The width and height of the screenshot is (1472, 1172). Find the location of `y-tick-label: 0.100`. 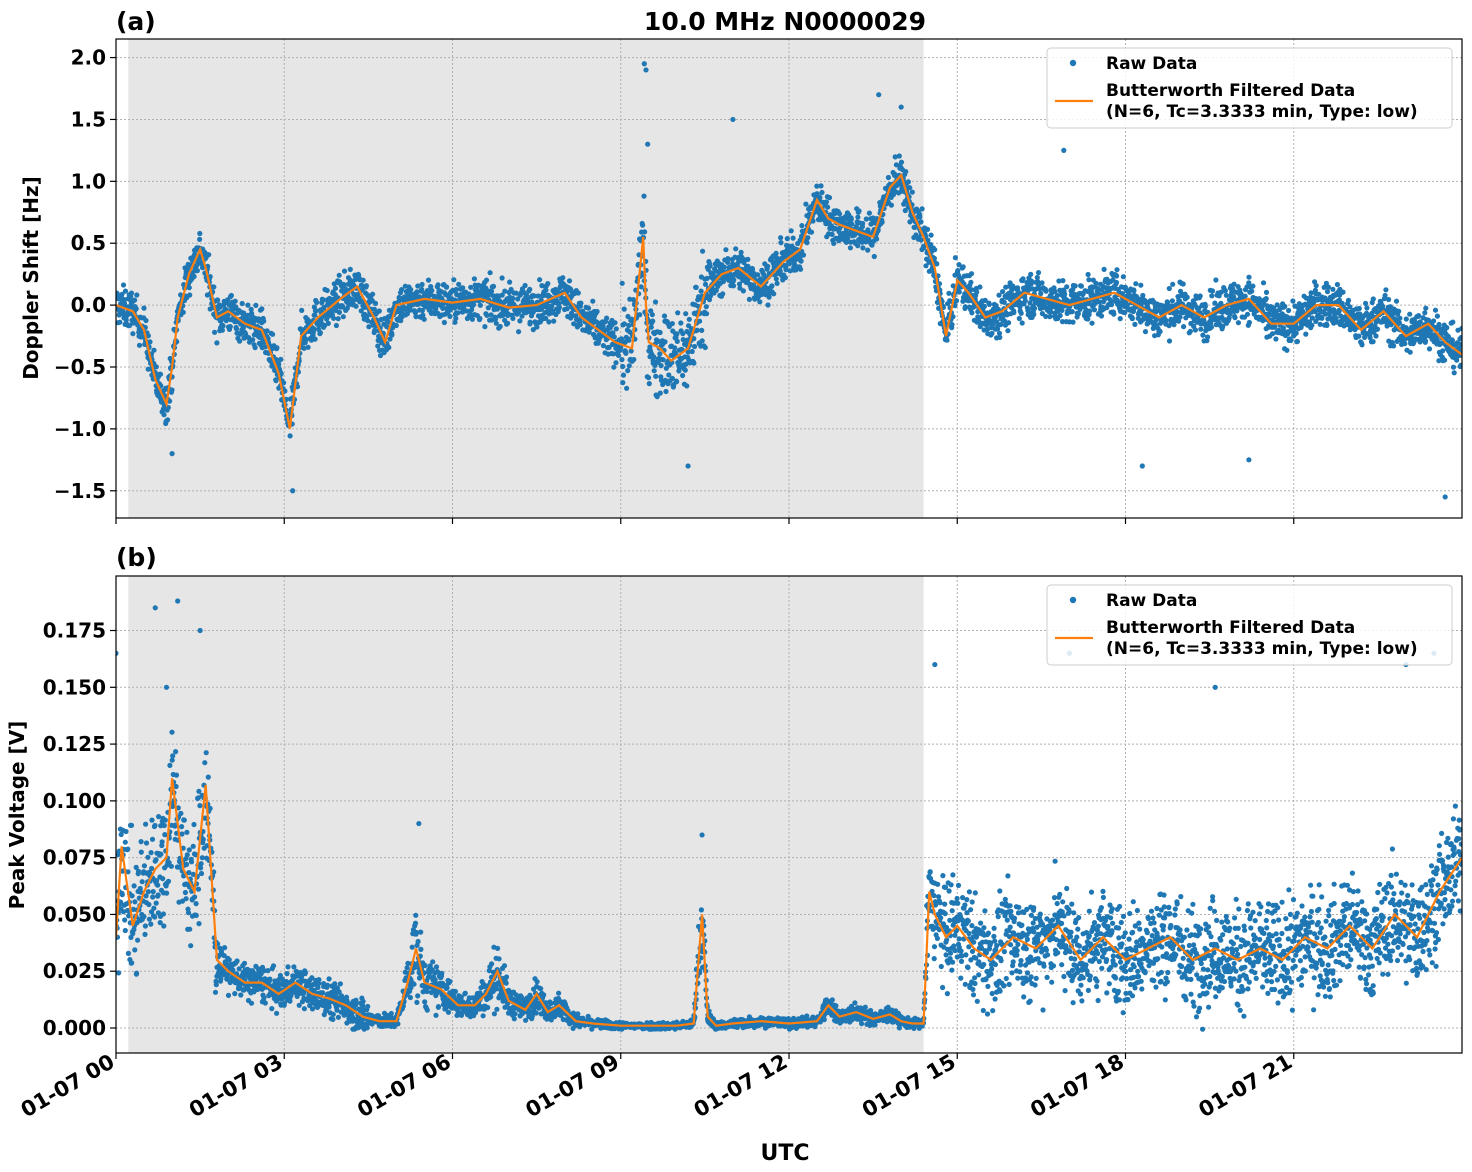

y-tick-label: 0.100 is located at coordinates (74, 801).